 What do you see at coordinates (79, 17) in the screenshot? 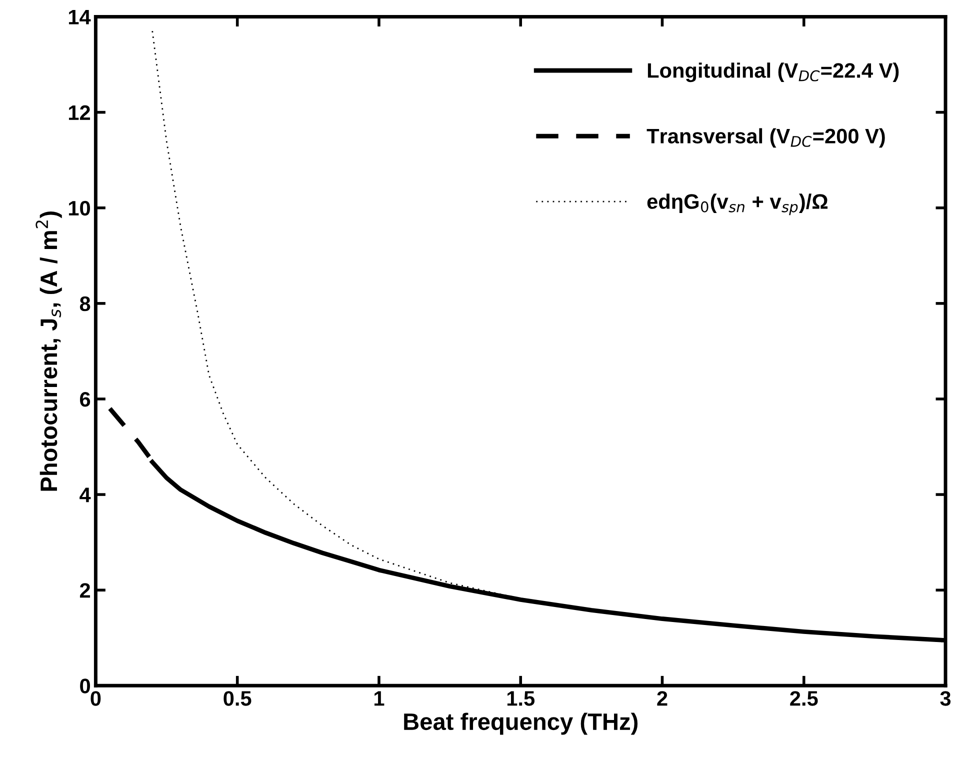
I see `y-tick-label: 14` at bounding box center [79, 17].